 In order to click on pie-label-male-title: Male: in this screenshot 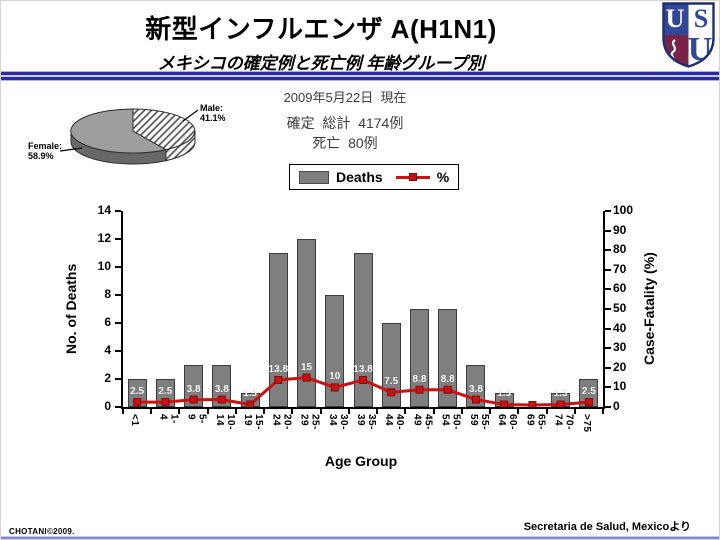, I will do `click(212, 108)`.